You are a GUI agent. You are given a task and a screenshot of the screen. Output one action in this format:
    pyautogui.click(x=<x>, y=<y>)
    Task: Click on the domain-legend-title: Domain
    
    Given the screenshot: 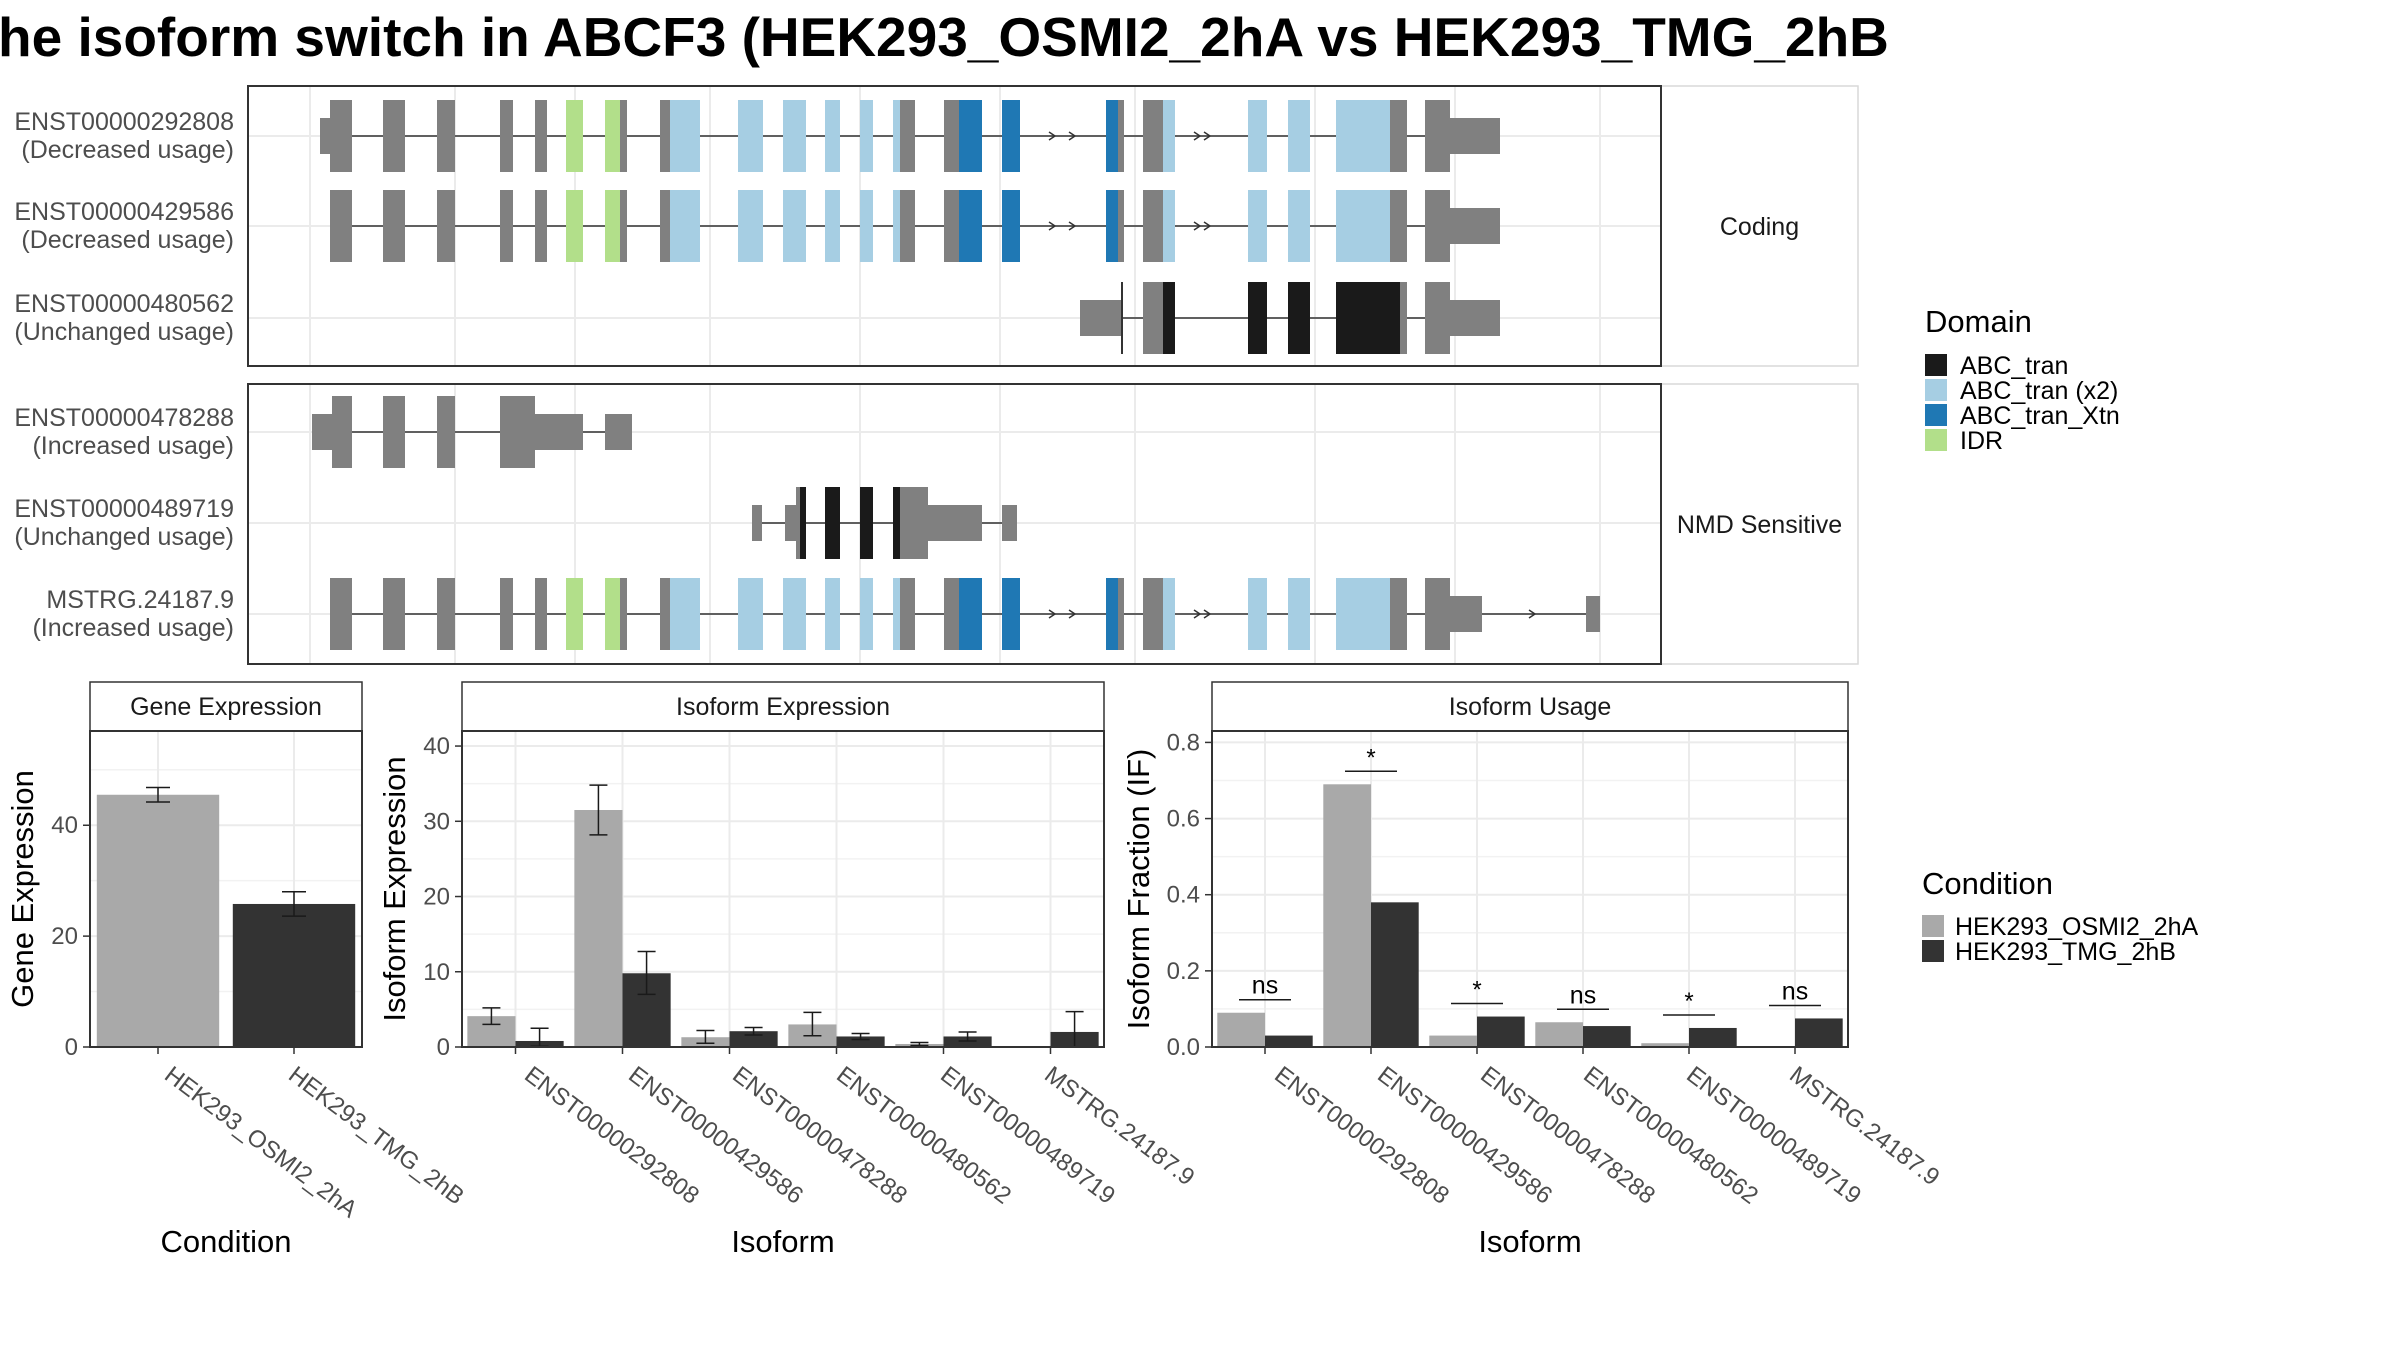 What is the action you would take?
    pyautogui.click(x=1978, y=321)
    